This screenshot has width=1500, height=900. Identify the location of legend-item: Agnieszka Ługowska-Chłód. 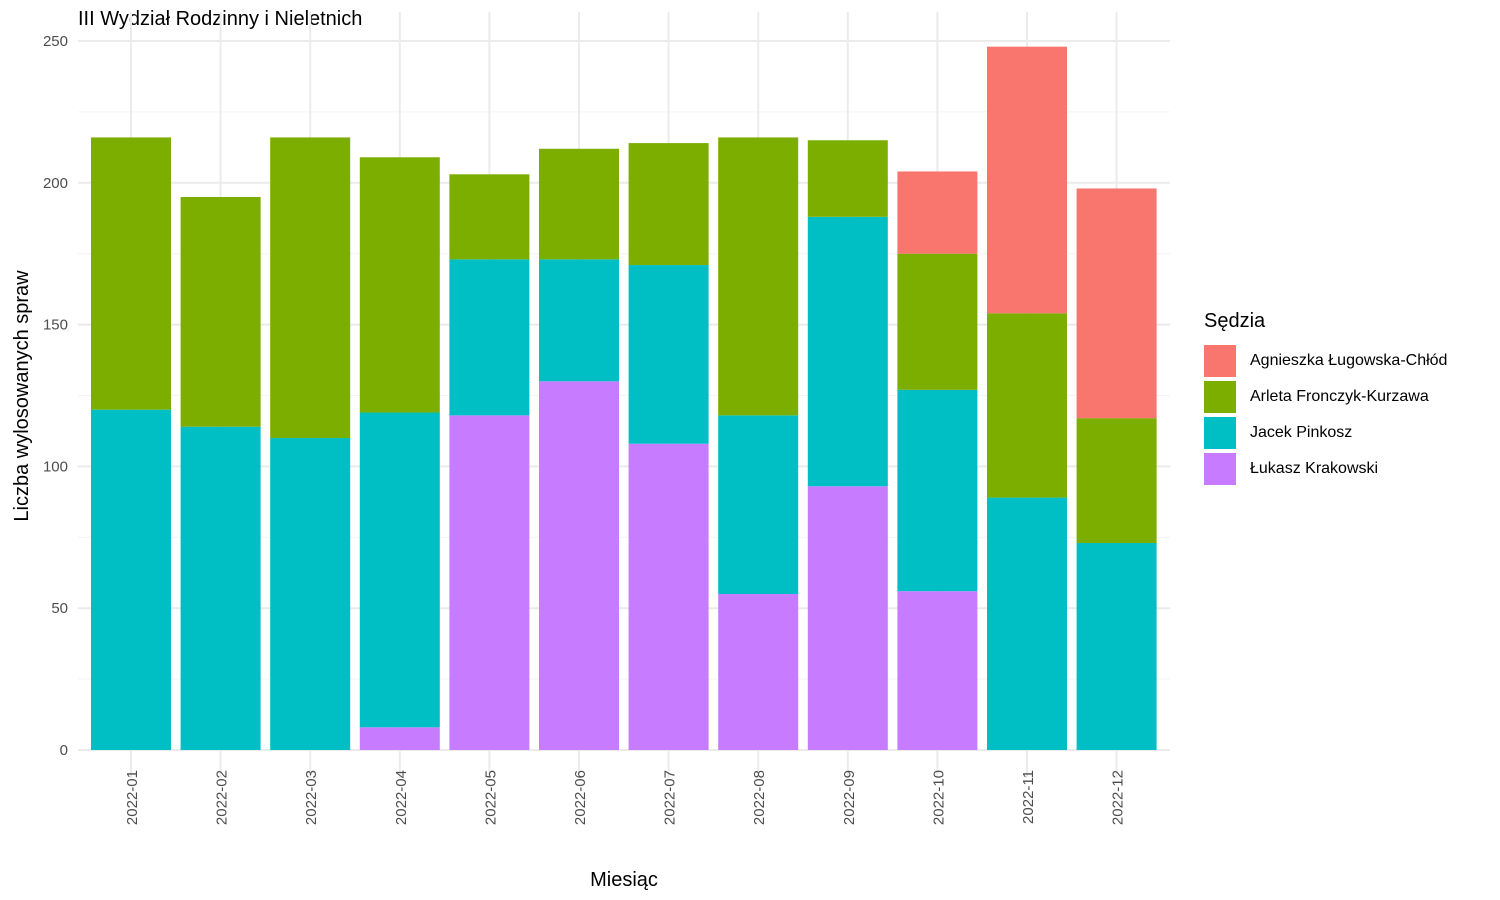
(1325, 361).